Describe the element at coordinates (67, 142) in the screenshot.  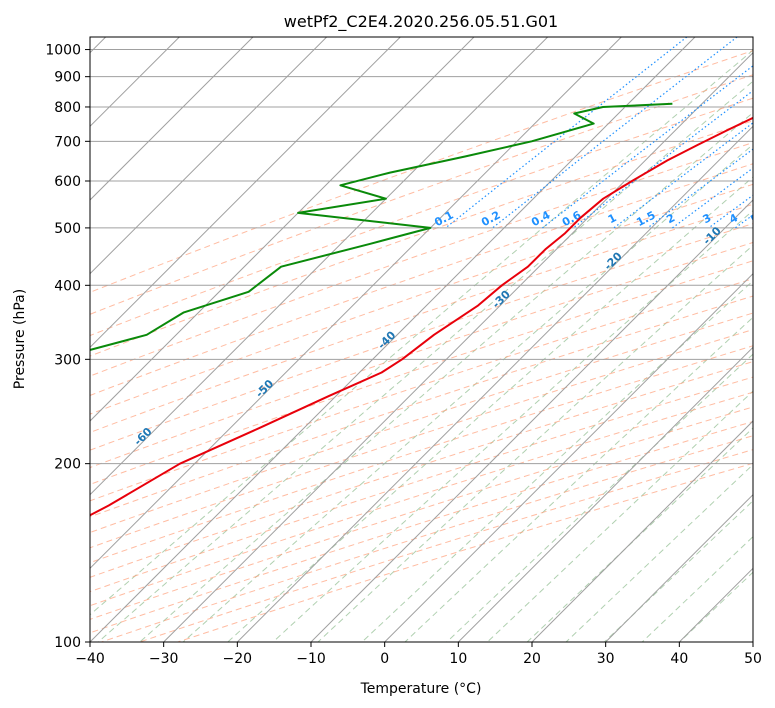
I see `y-tick-label: 700` at that location.